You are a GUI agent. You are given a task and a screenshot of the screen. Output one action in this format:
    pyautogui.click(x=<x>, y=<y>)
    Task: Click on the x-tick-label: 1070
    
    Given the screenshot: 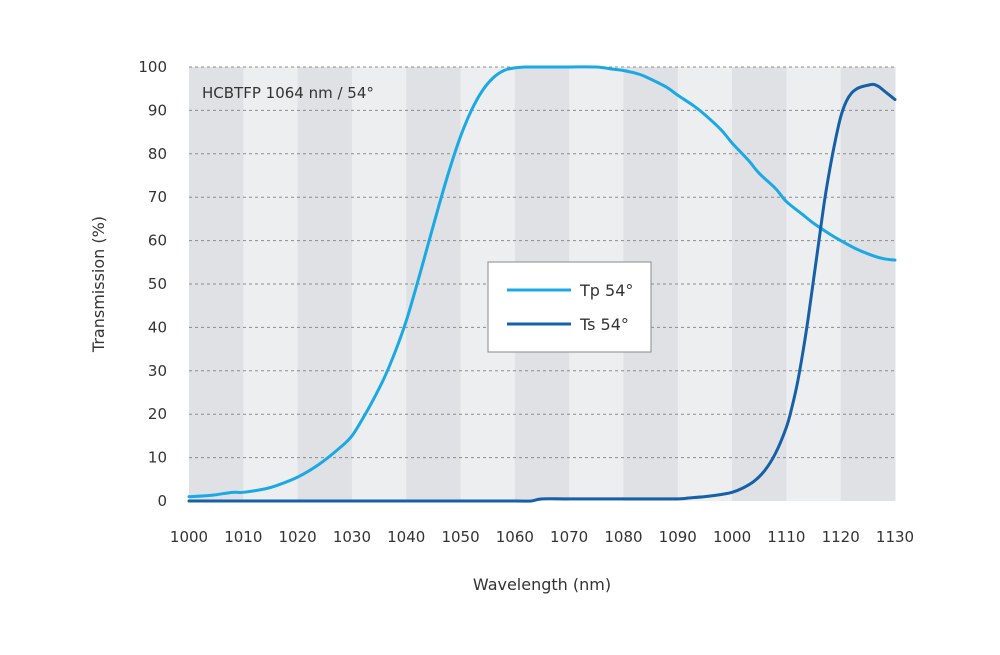 What is the action you would take?
    pyautogui.click(x=569, y=537)
    